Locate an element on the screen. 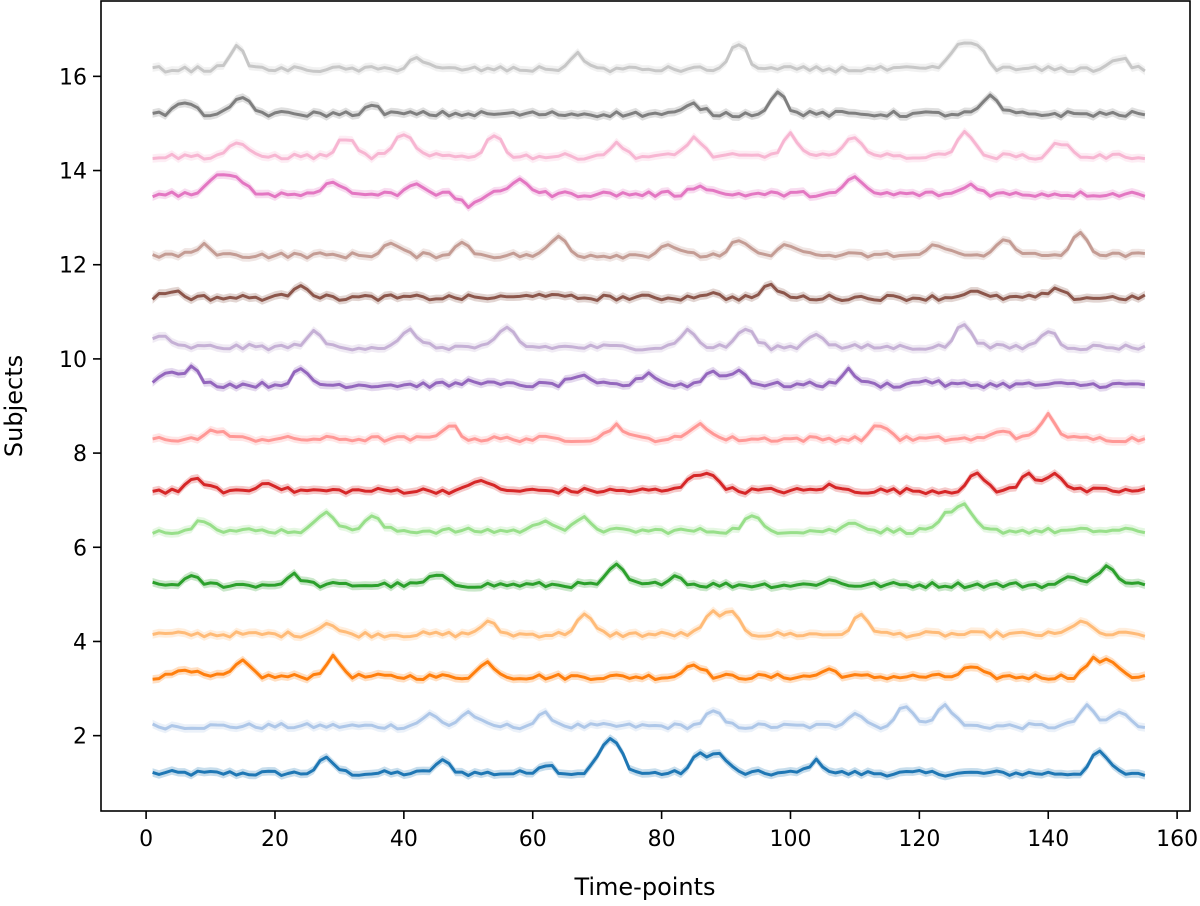  y-tick-label: 6 is located at coordinates (80, 548).